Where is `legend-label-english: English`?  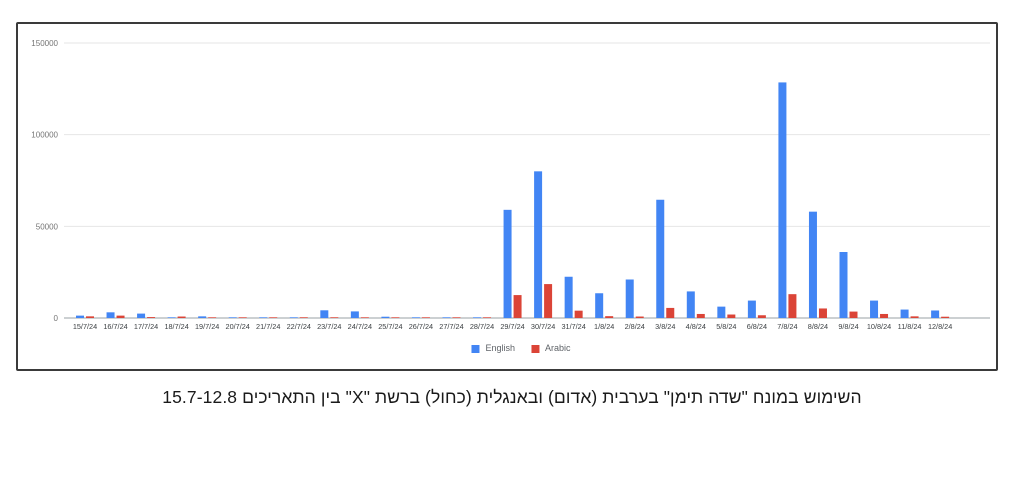 legend-label-english: English is located at coordinates (500, 348).